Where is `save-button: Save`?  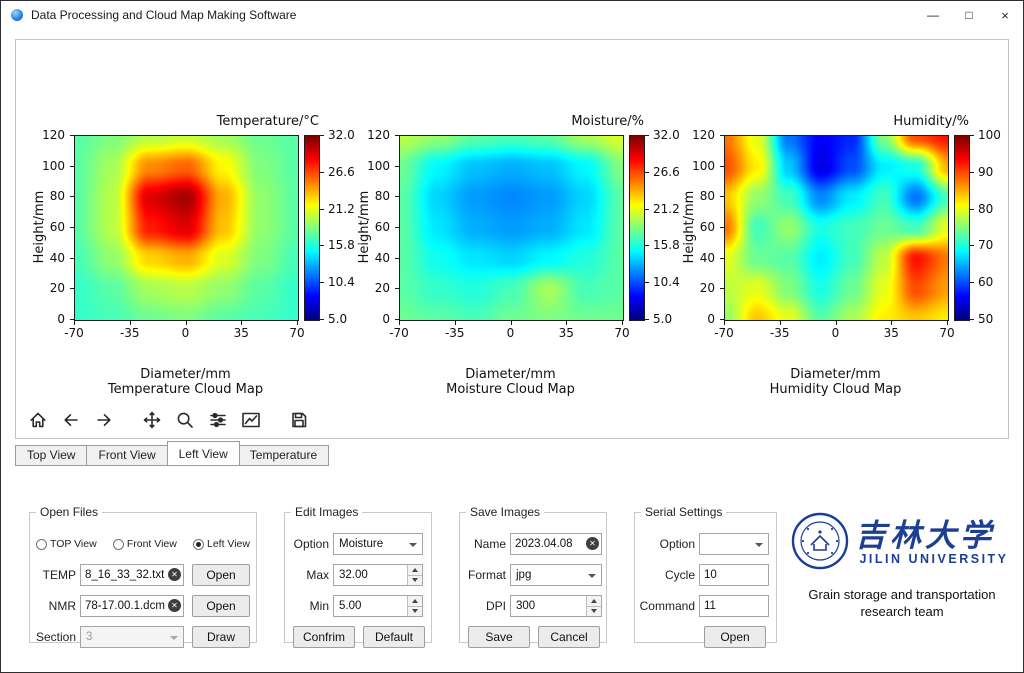
save-button: Save is located at coordinates (499, 637).